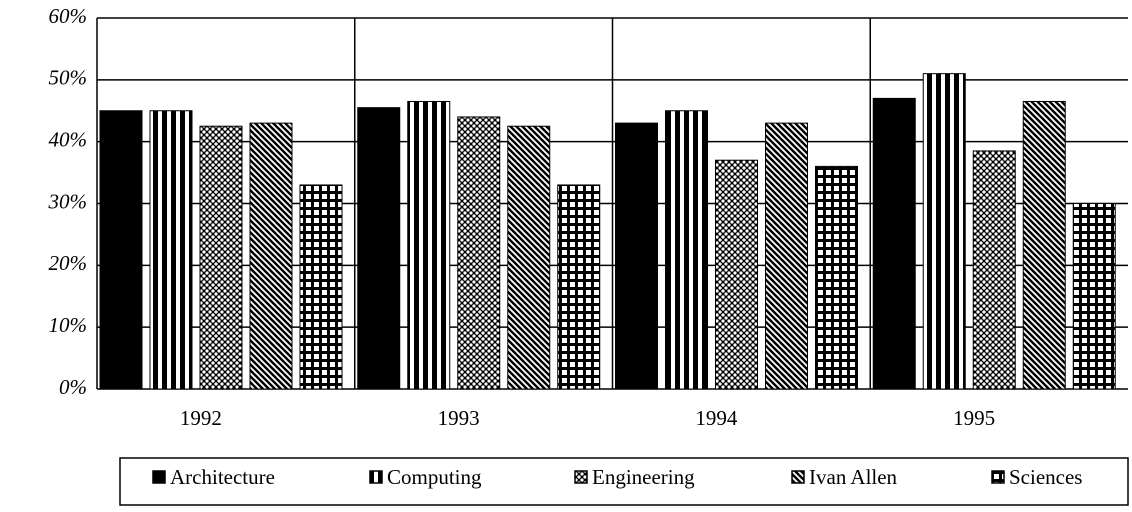  Describe the element at coordinates (853, 477) in the screenshot. I see `legend-label: Ivan Allen` at that location.